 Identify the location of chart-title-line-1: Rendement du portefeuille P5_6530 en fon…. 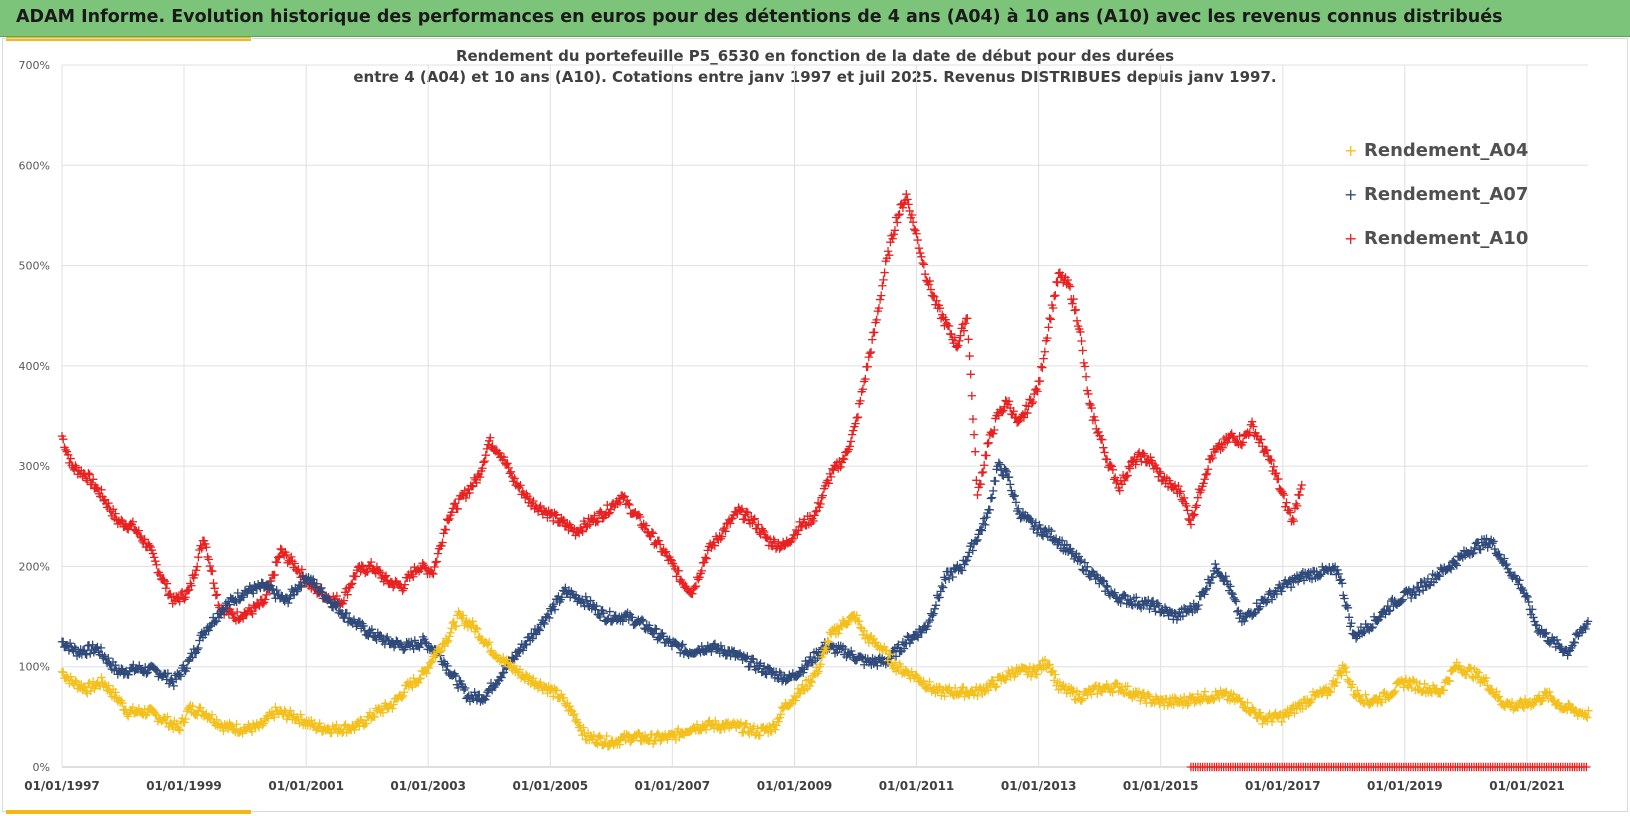
(815, 56).